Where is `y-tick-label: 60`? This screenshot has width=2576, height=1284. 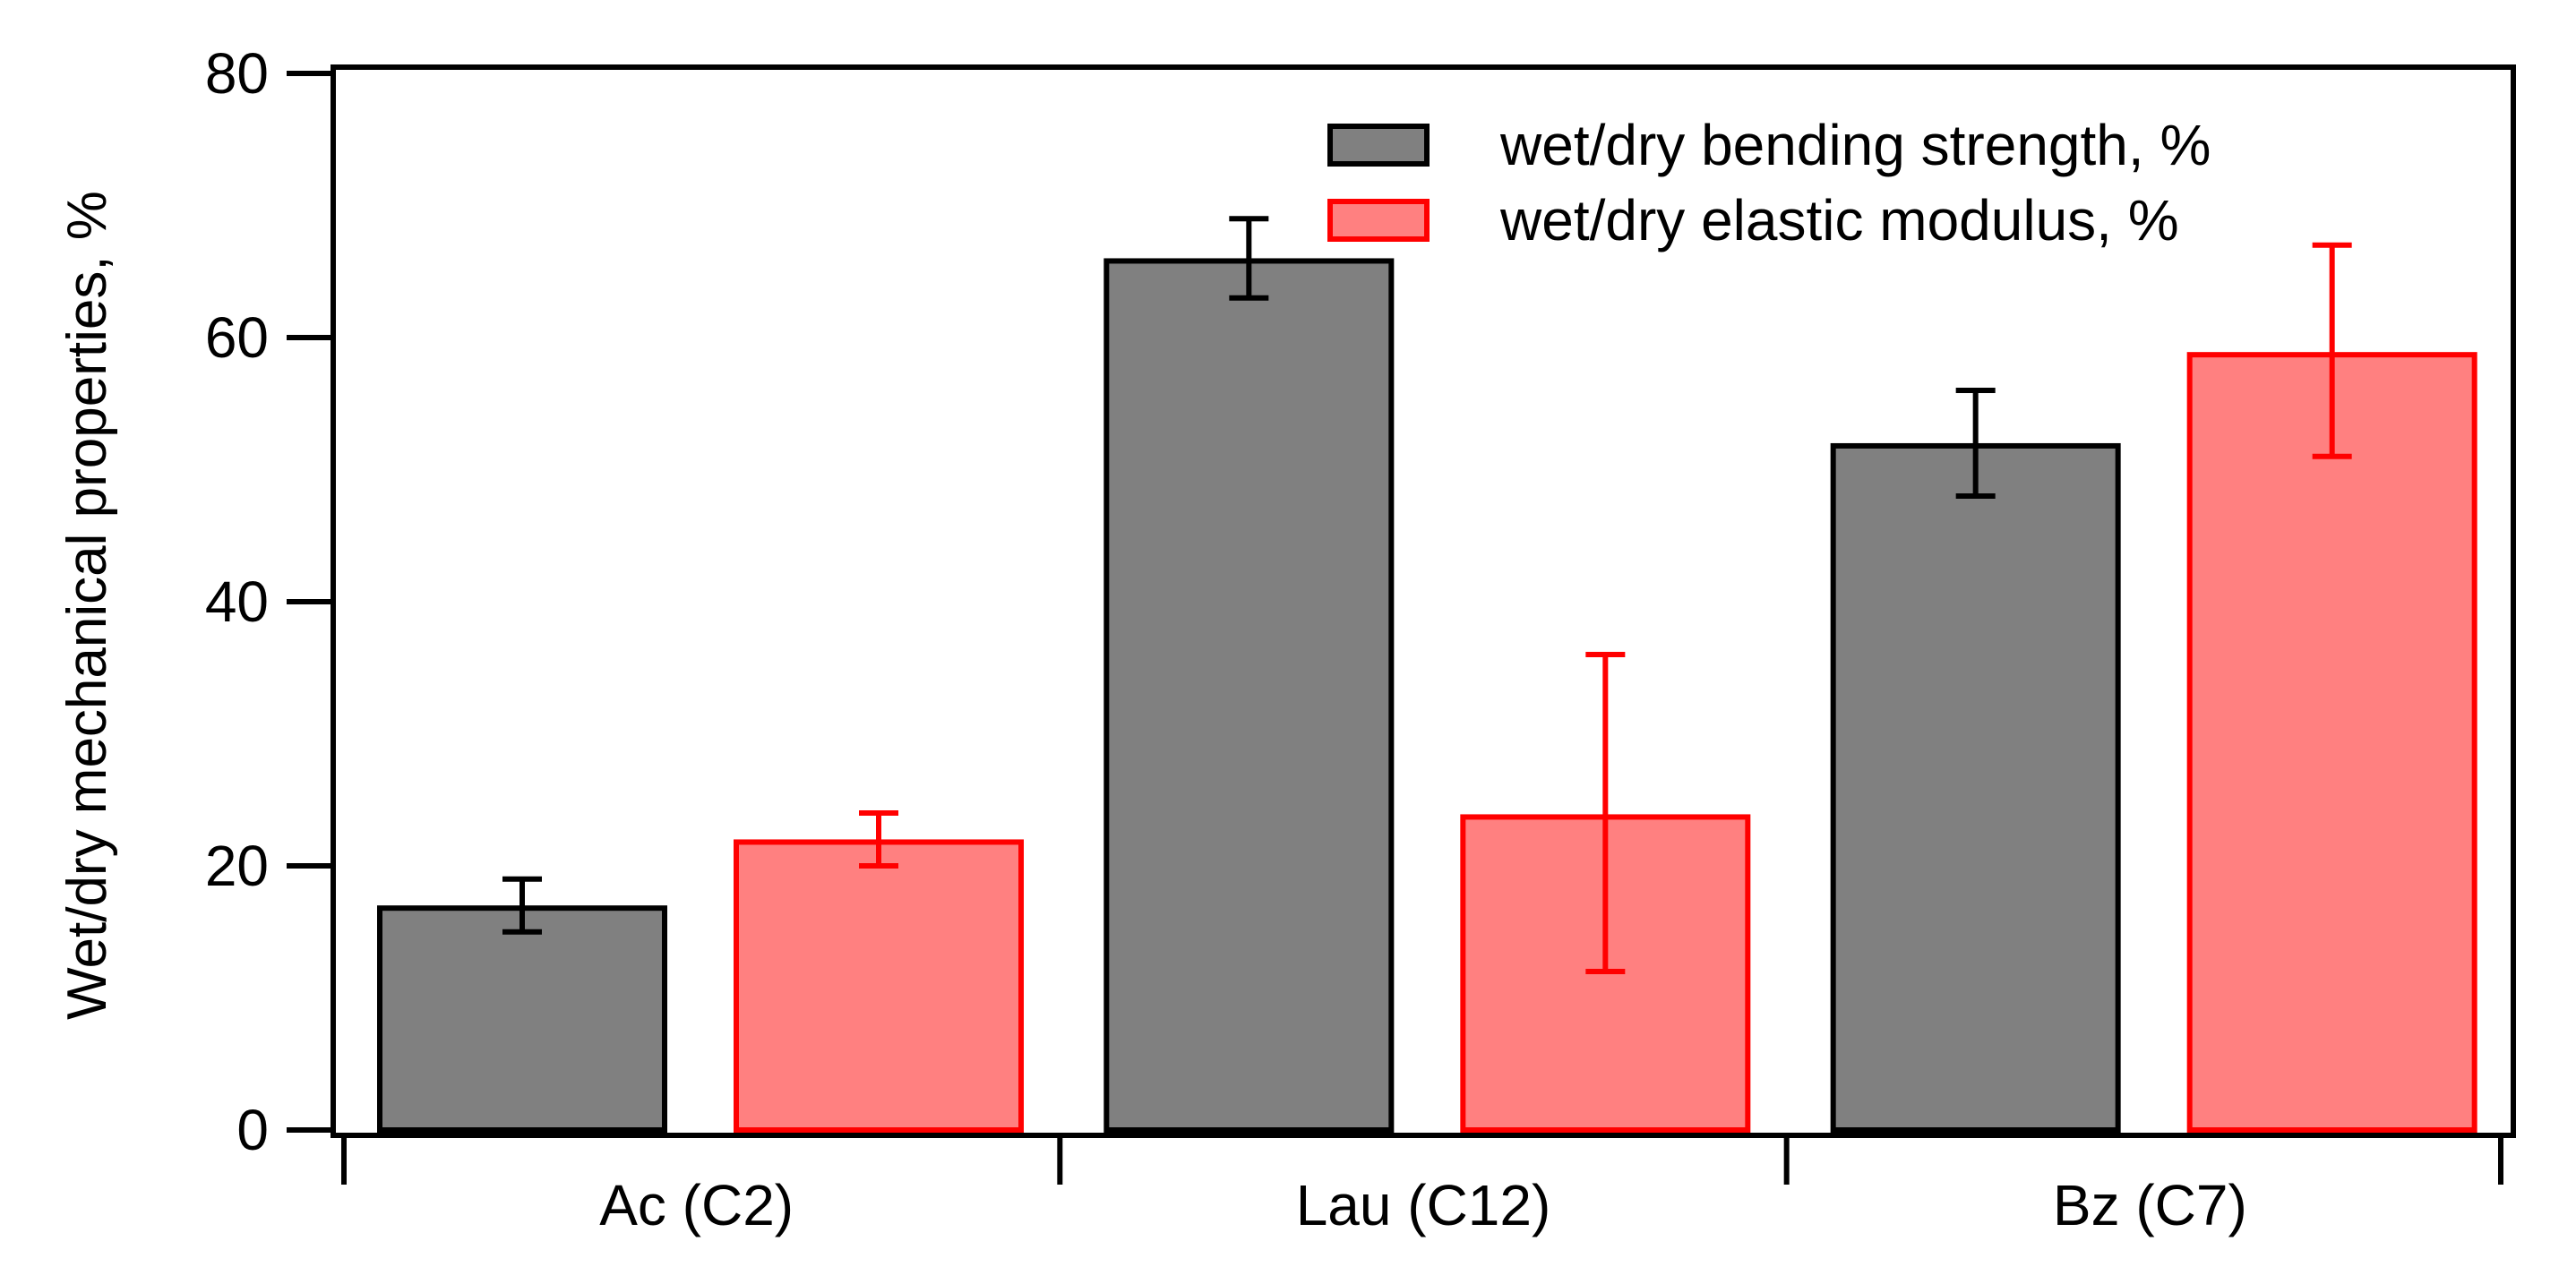
y-tick-label: 60 is located at coordinates (237, 337).